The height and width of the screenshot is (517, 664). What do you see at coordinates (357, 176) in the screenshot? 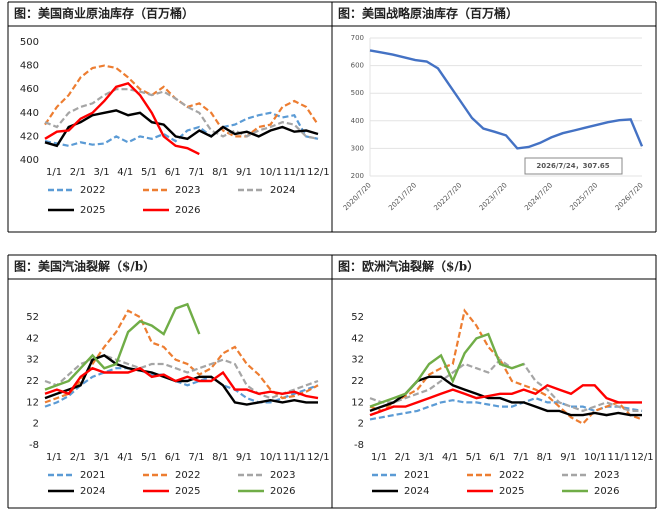
I see `y-tick-label: 200` at bounding box center [357, 176].